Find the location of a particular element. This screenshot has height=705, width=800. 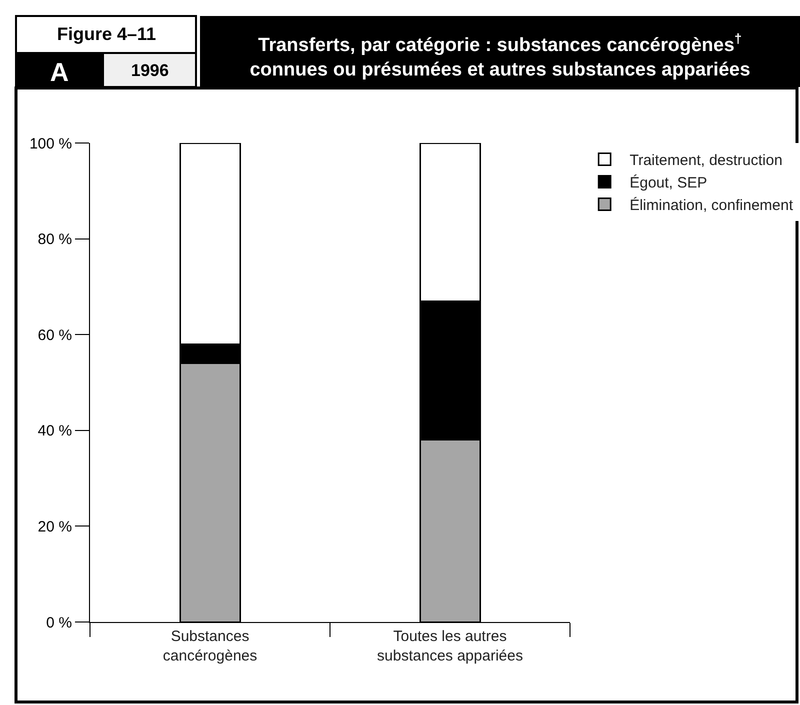

y-tick-label: 60 % is located at coordinates (55, 335).